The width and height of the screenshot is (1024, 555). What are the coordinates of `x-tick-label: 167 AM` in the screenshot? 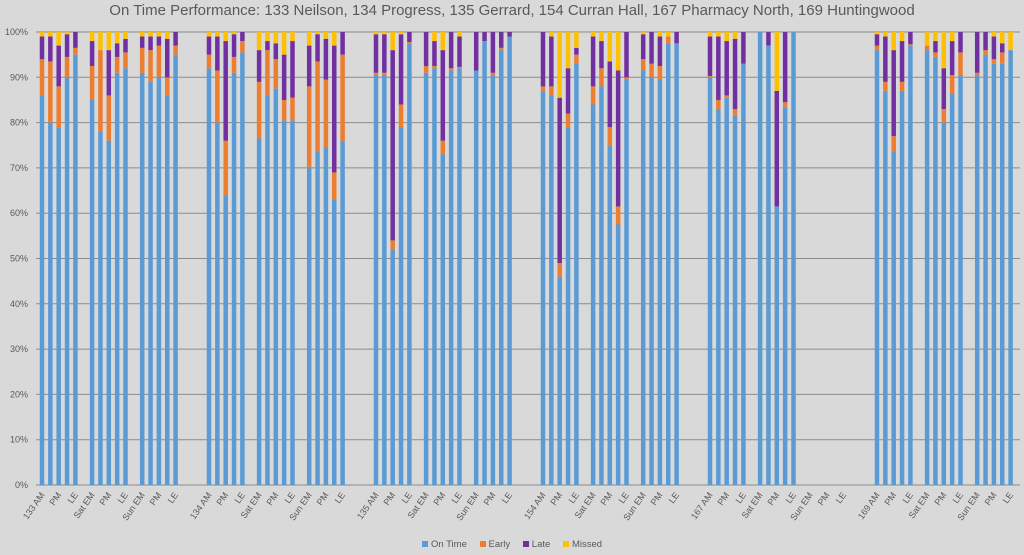 It's located at (702, 505).